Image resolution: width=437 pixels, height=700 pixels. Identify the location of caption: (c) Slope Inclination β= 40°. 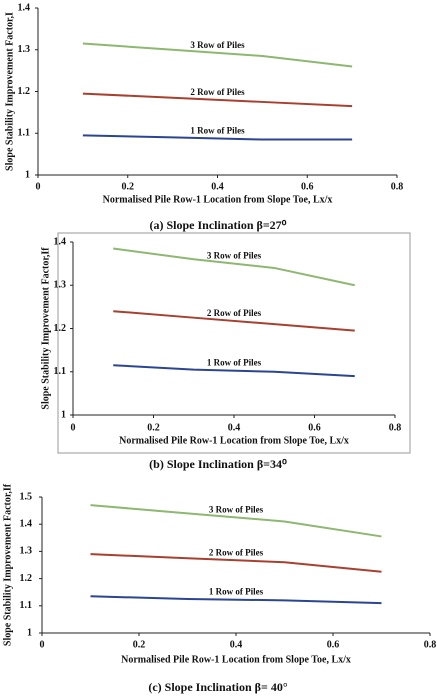
(218, 687).